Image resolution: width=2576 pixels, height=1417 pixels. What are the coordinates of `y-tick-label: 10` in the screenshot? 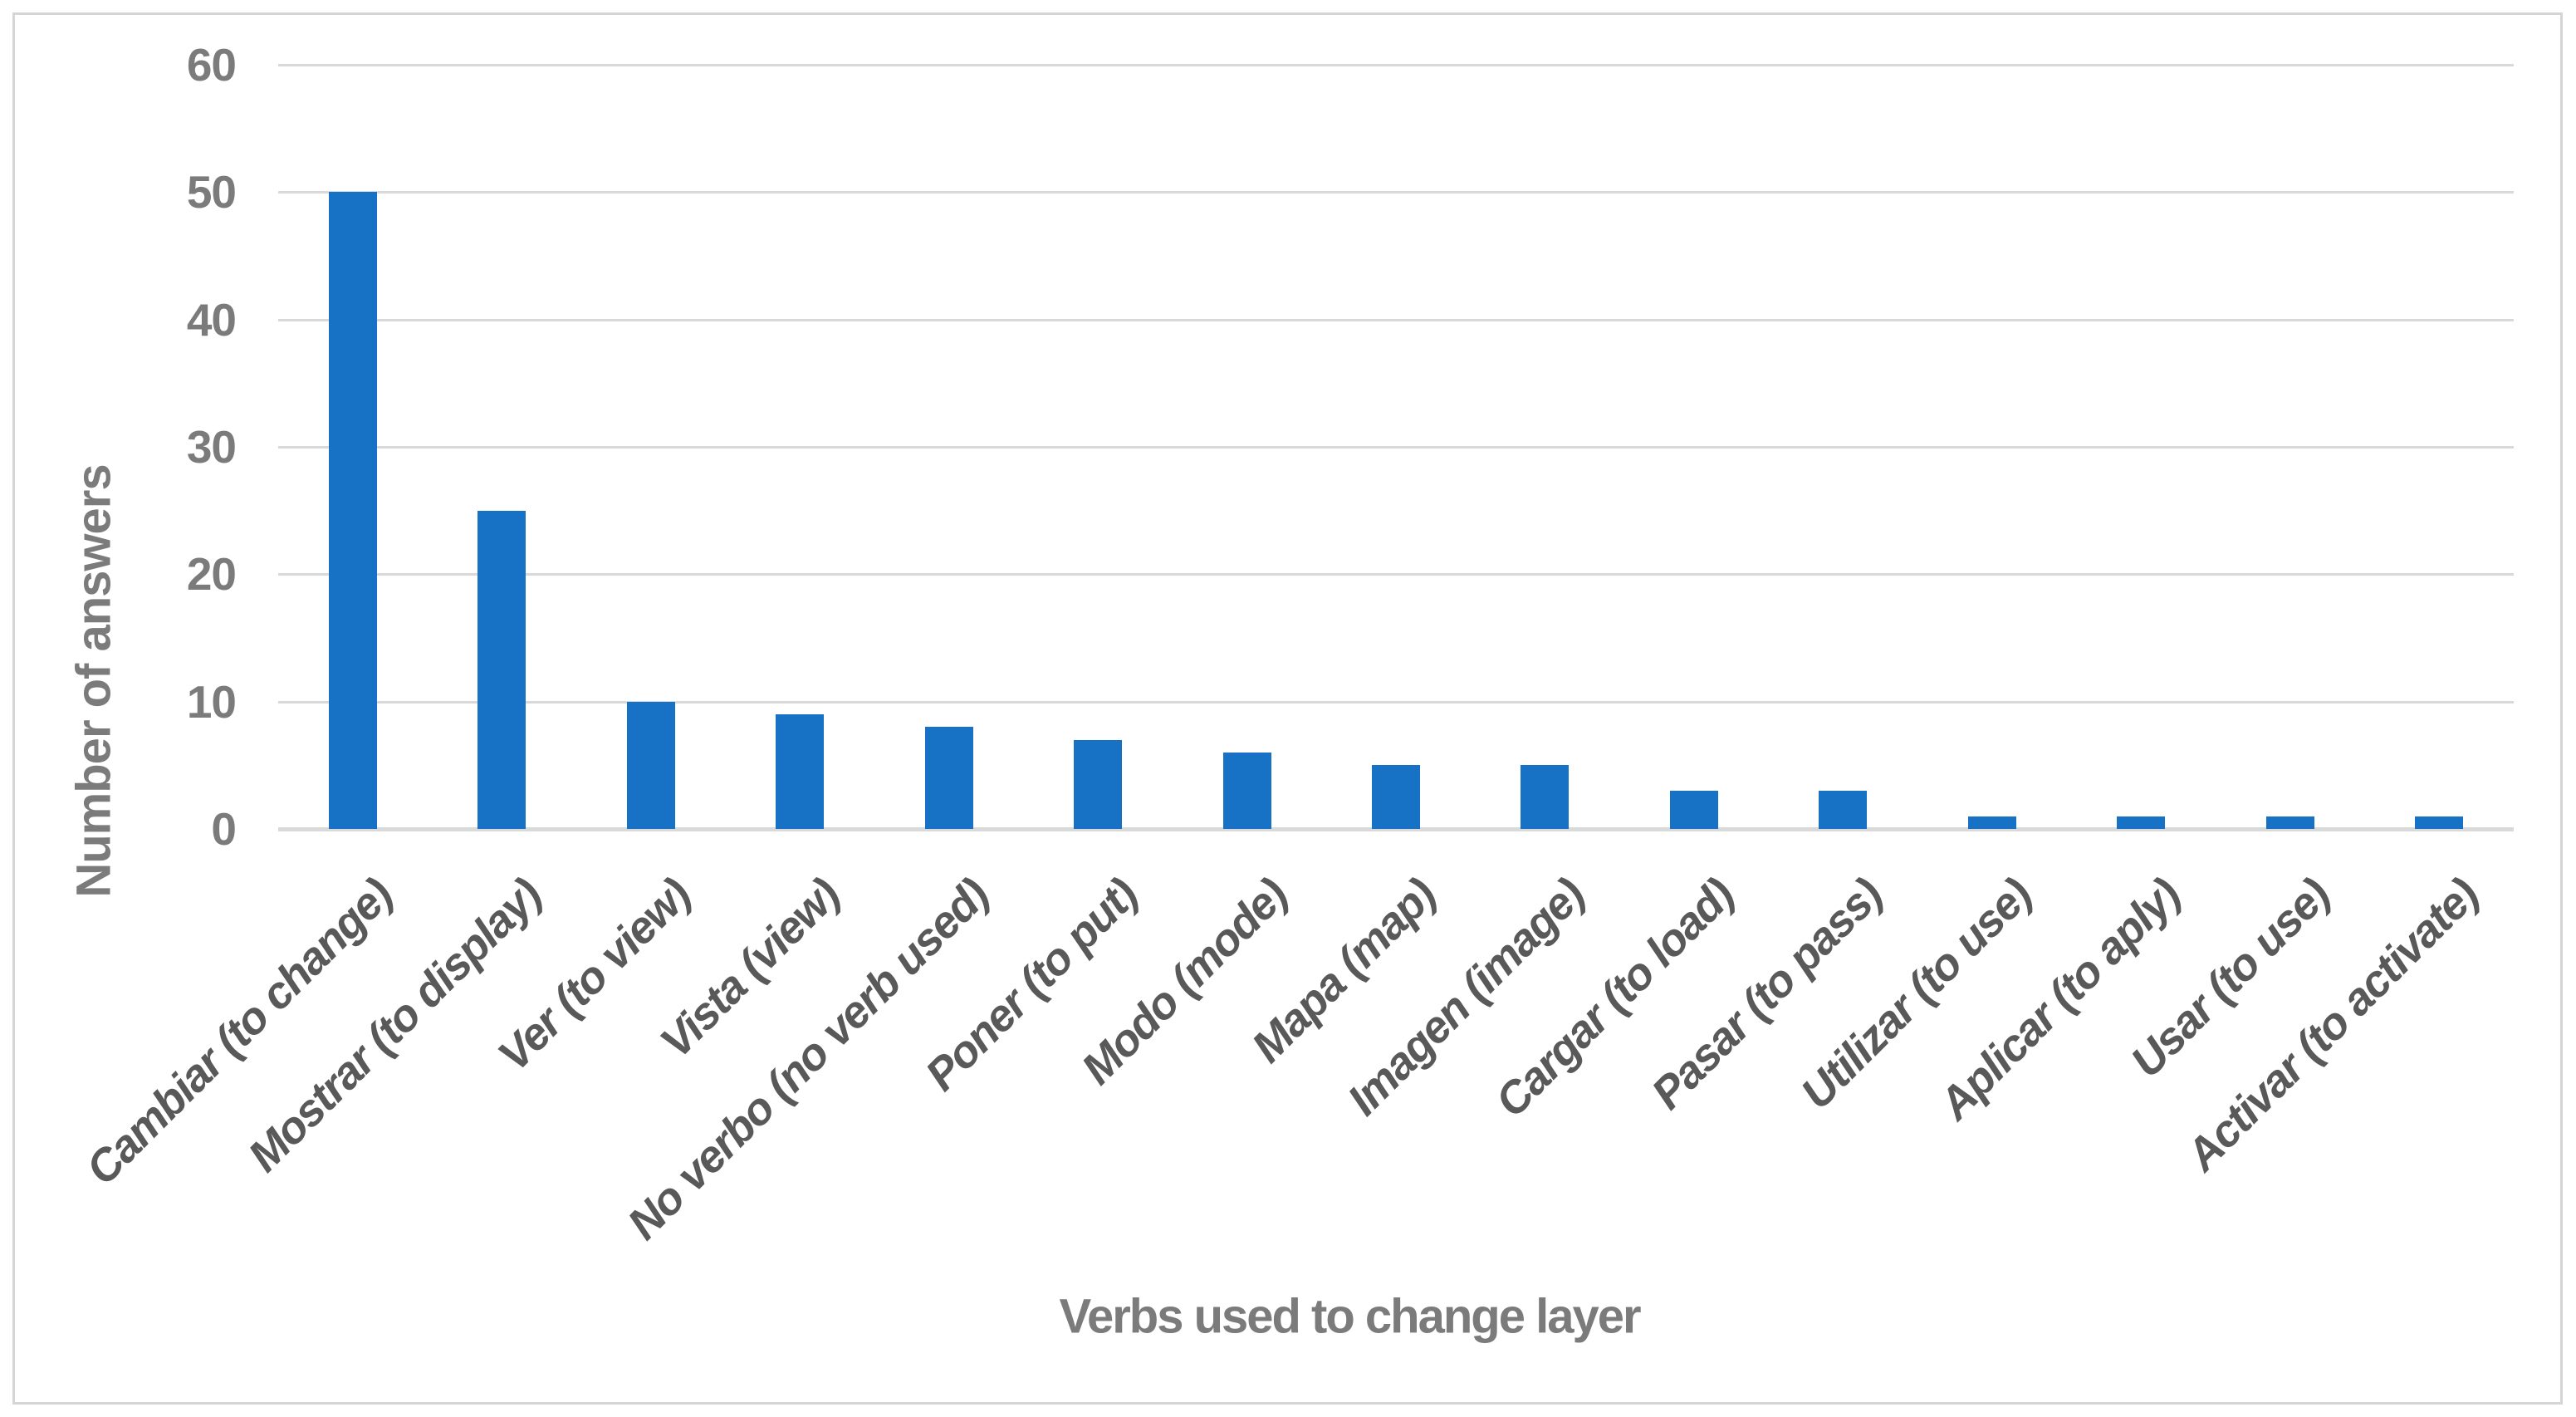 It's located at (211, 702).